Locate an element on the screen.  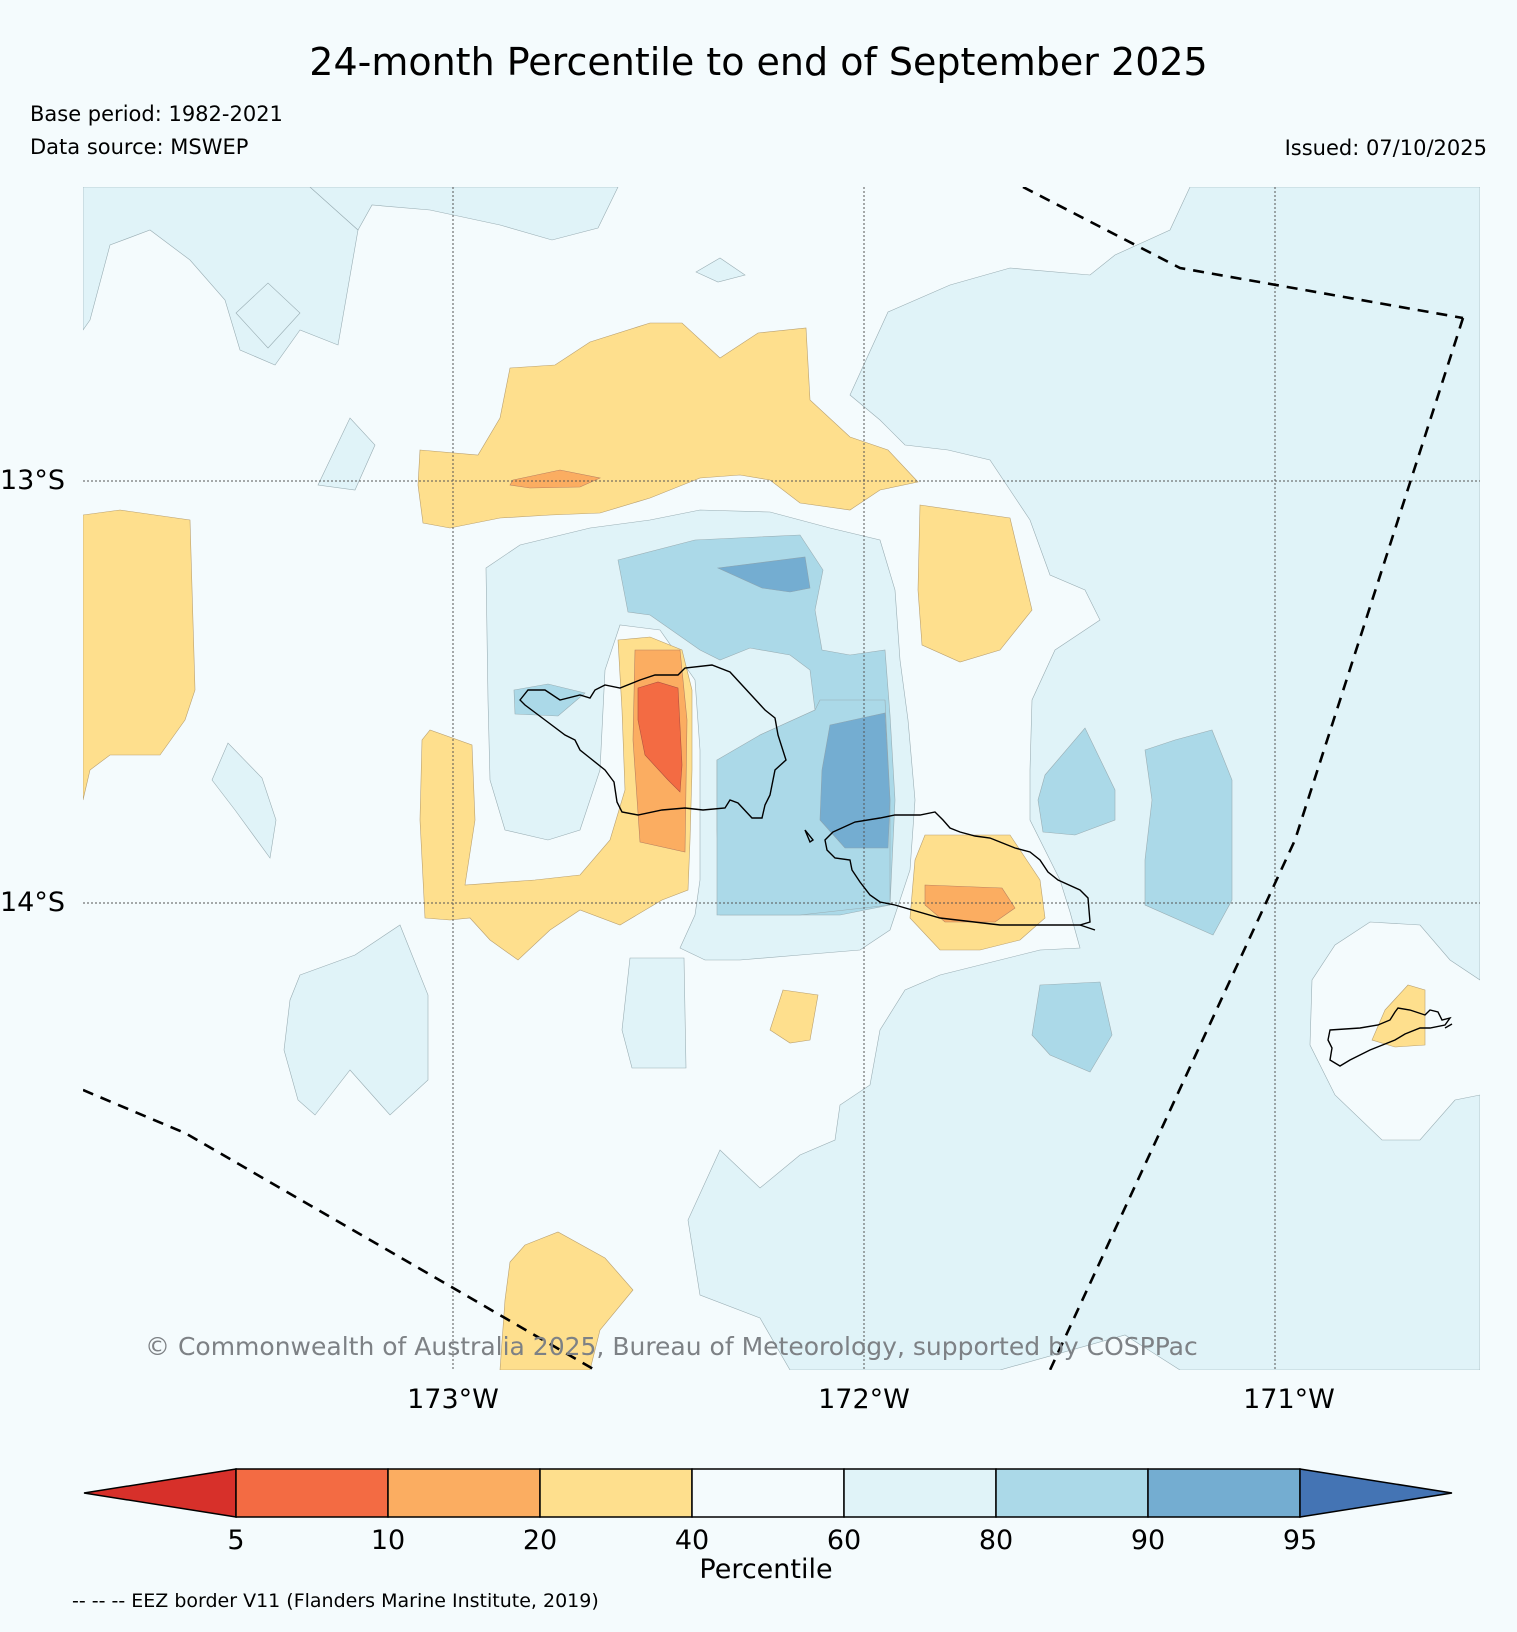
region-sw-blob is located at coordinates (356, 1020).